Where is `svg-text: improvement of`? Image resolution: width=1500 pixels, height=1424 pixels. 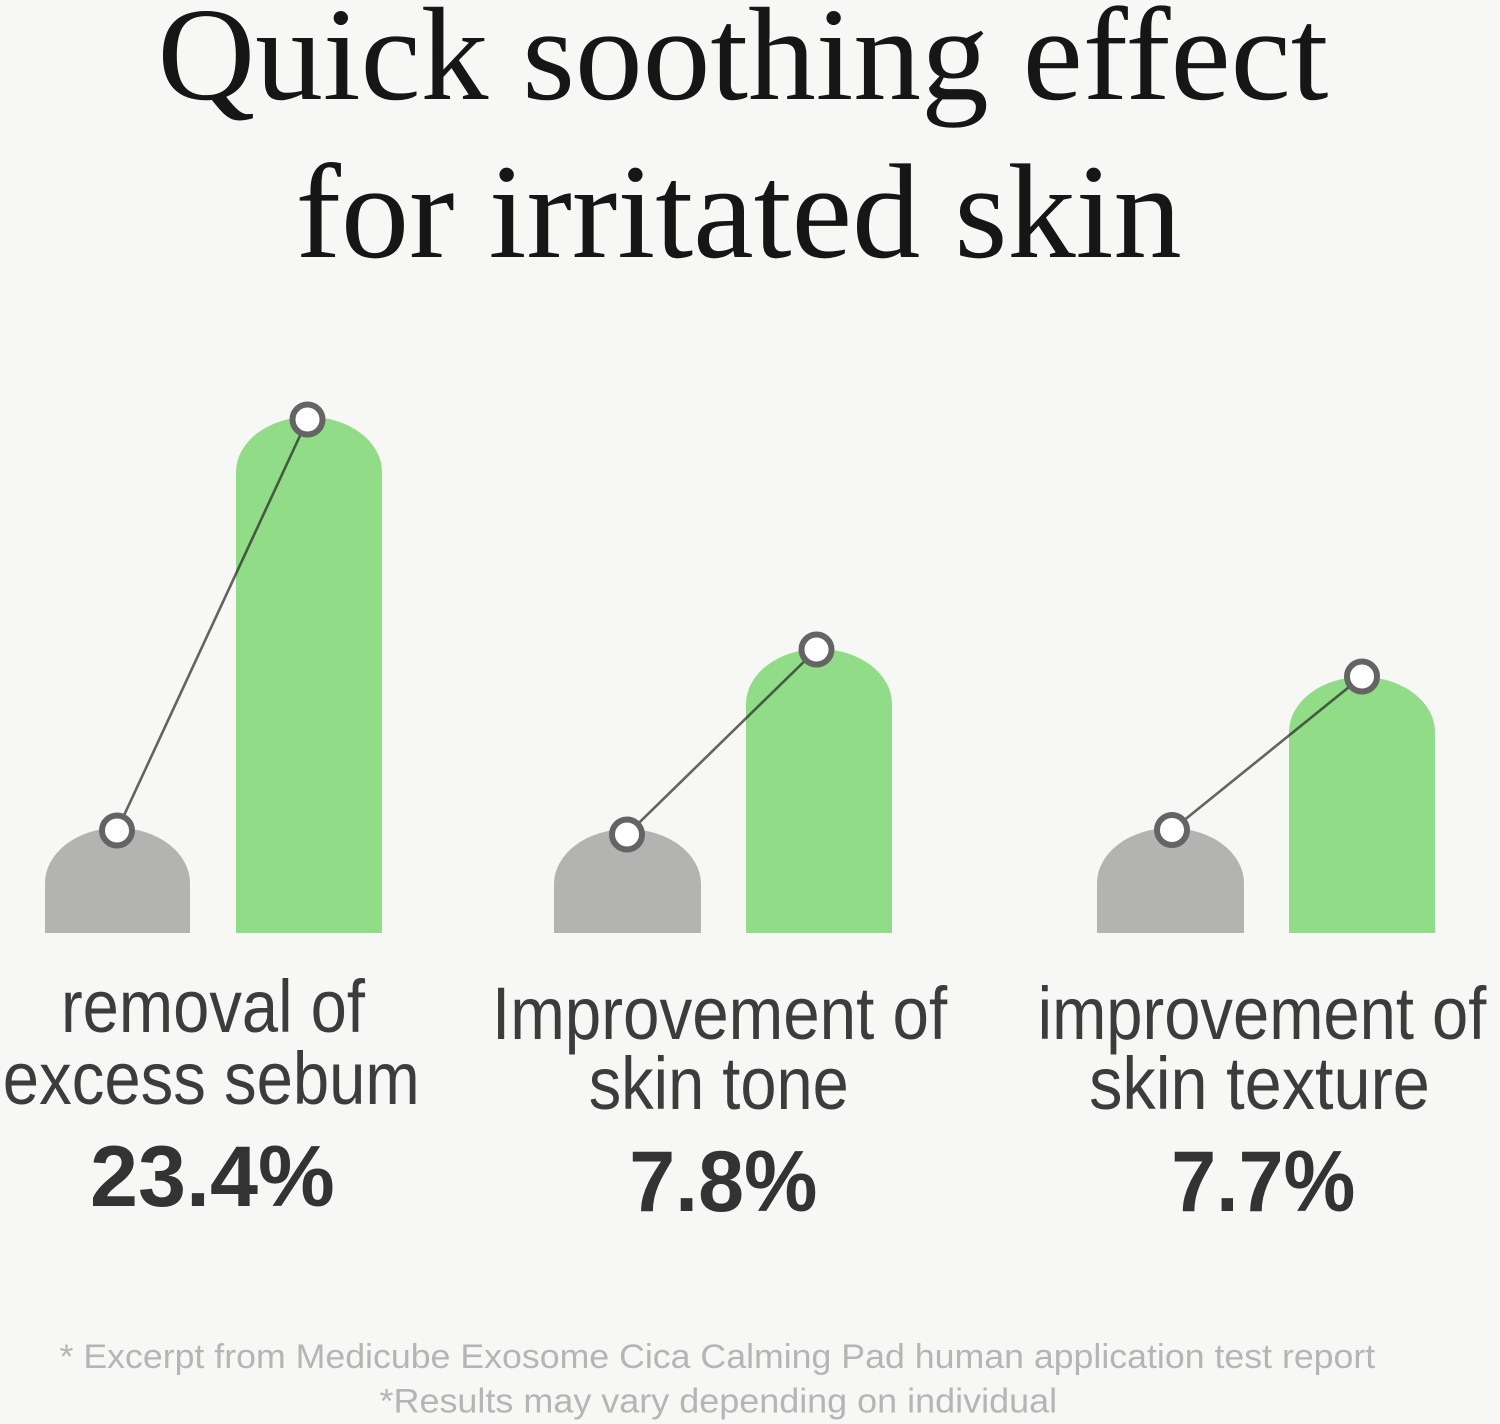 svg-text: improvement of is located at coordinates (1262, 1013).